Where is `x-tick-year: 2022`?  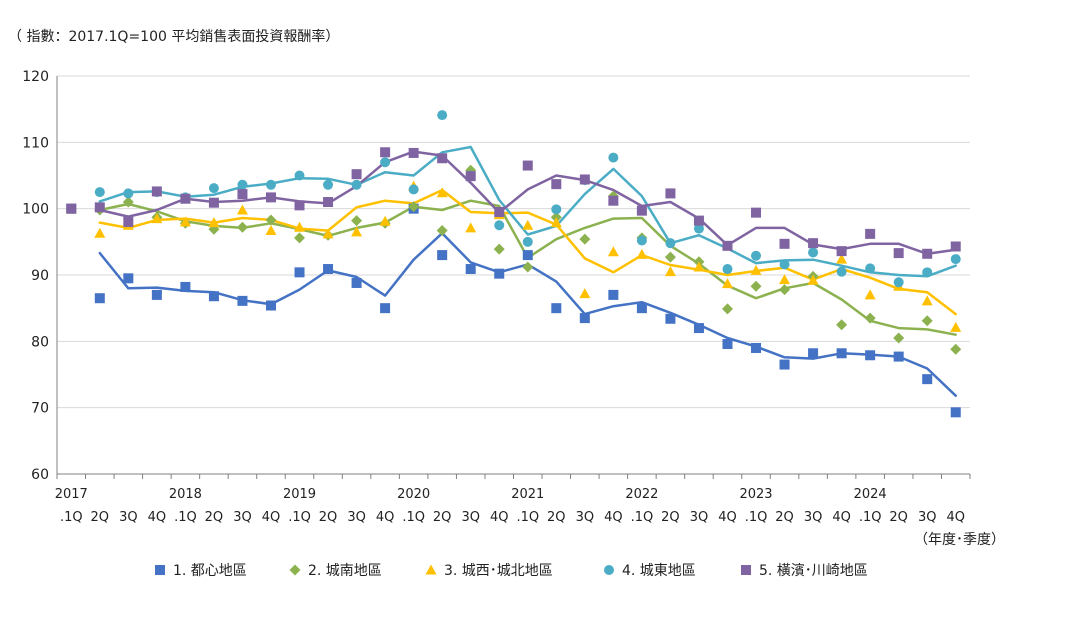 x-tick-year: 2022 is located at coordinates (641, 494).